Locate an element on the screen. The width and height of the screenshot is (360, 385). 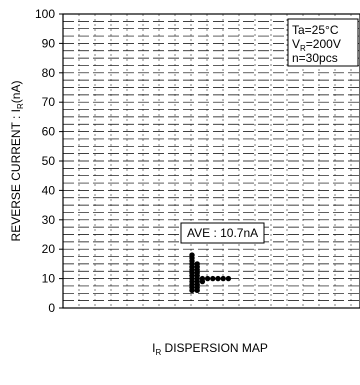
y-tick-label: 0 is located at coordinates (51, 308).